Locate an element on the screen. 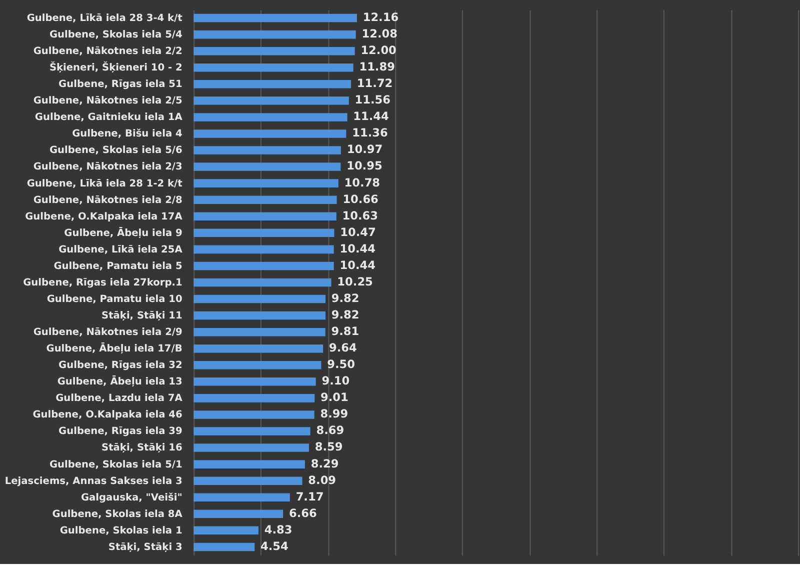 This screenshot has height=565, width=800. data-label: 10.63 is located at coordinates (360, 215).